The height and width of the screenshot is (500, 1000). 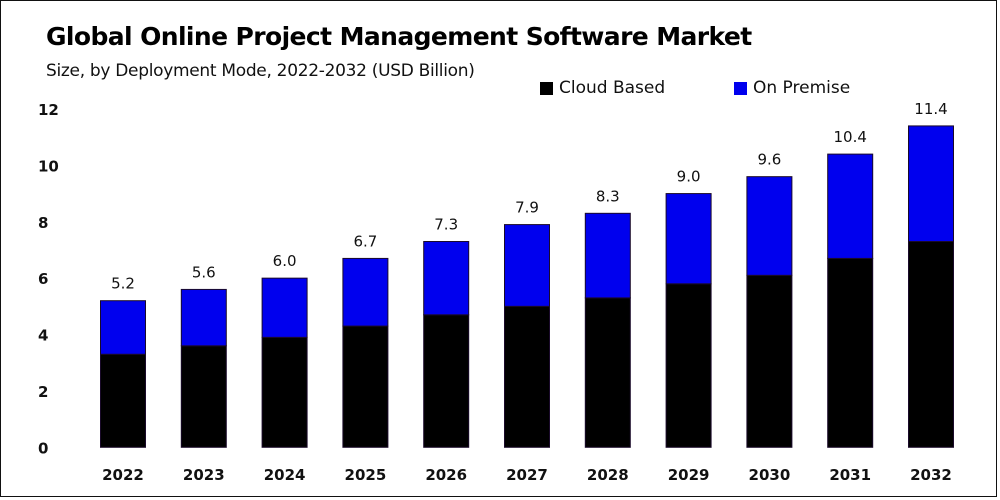 I want to click on legend-label: Cloud Based, so click(x=612, y=88).